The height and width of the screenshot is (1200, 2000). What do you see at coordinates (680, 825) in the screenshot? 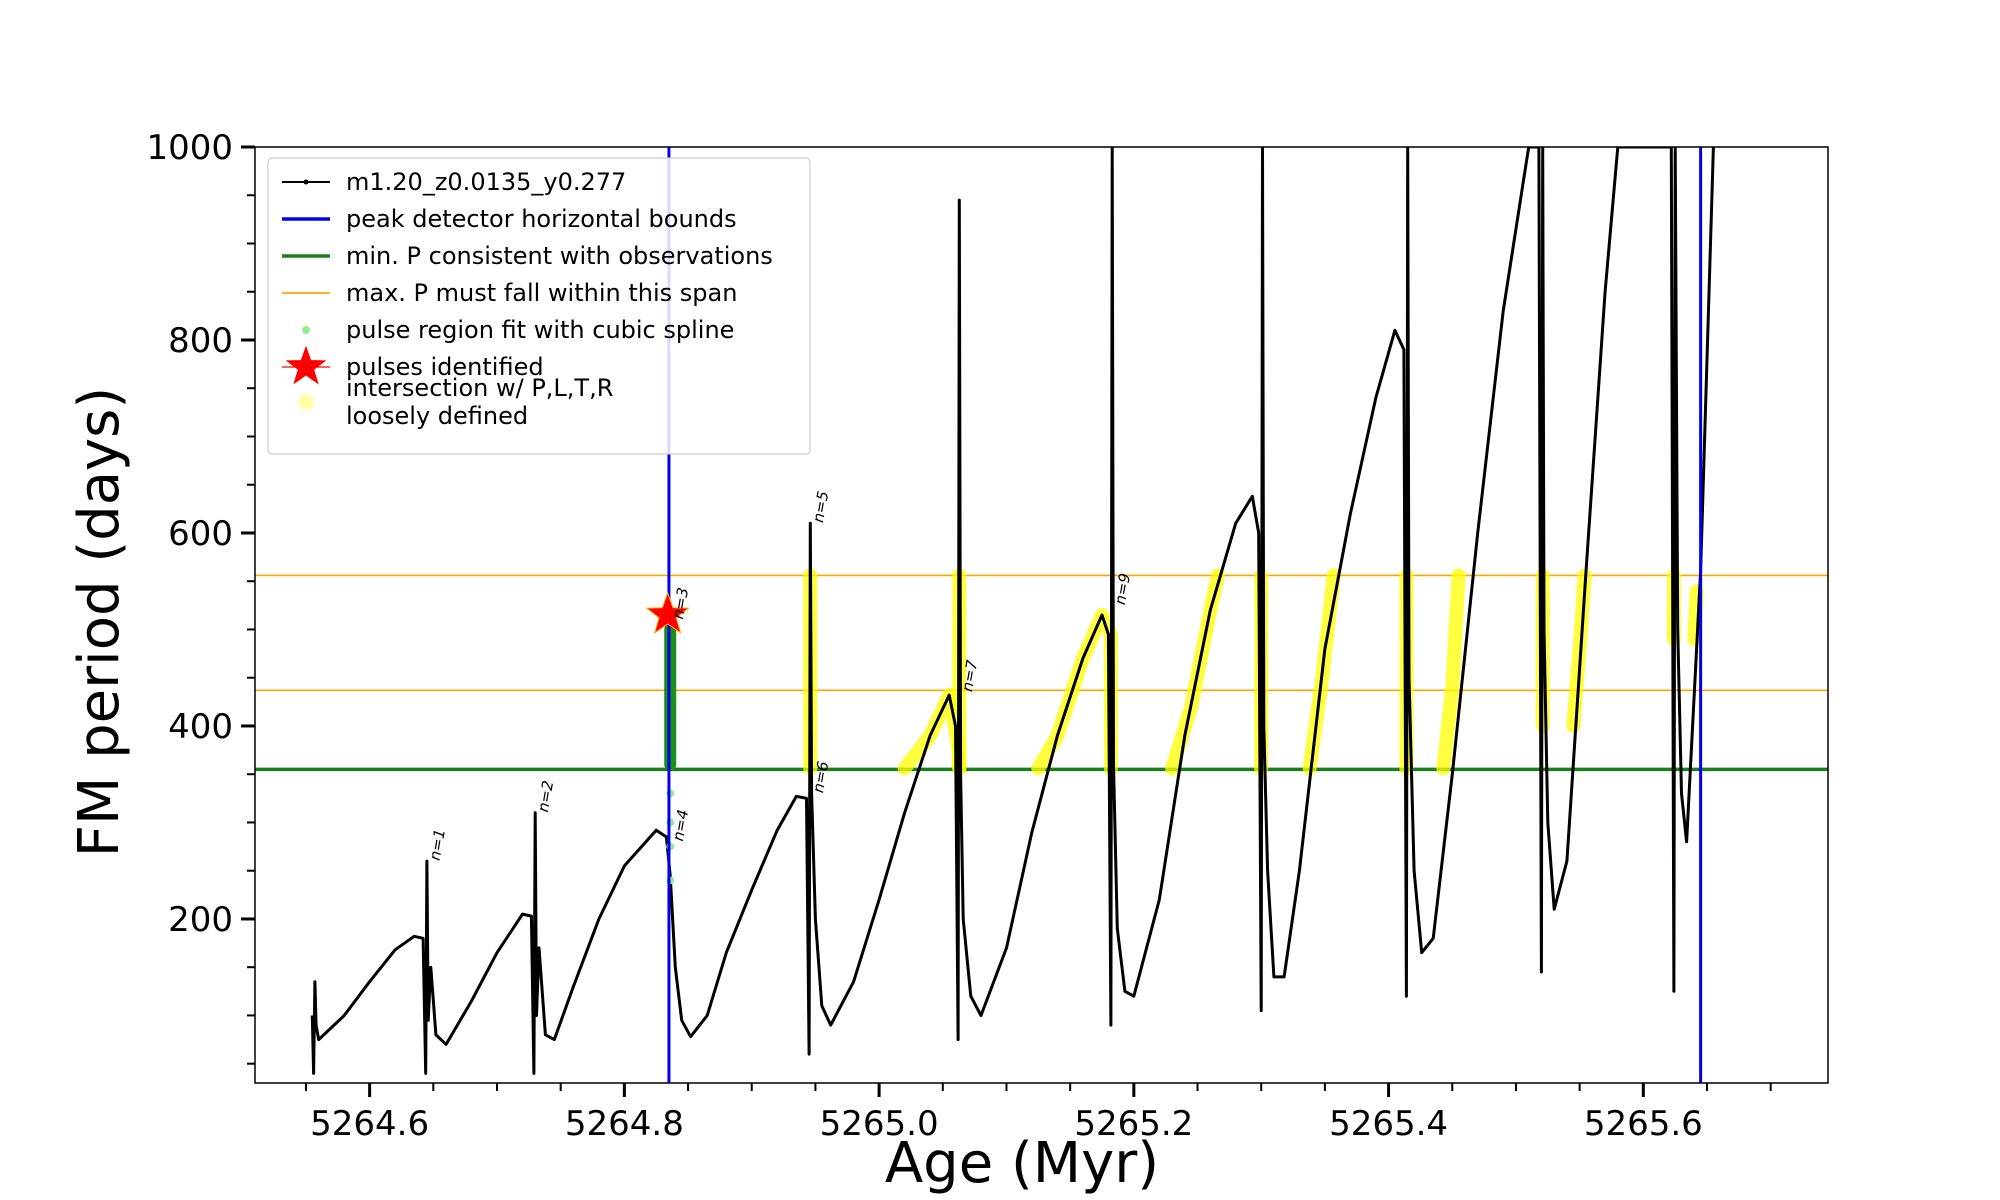
I see `pulse-annotation: n=4` at bounding box center [680, 825].